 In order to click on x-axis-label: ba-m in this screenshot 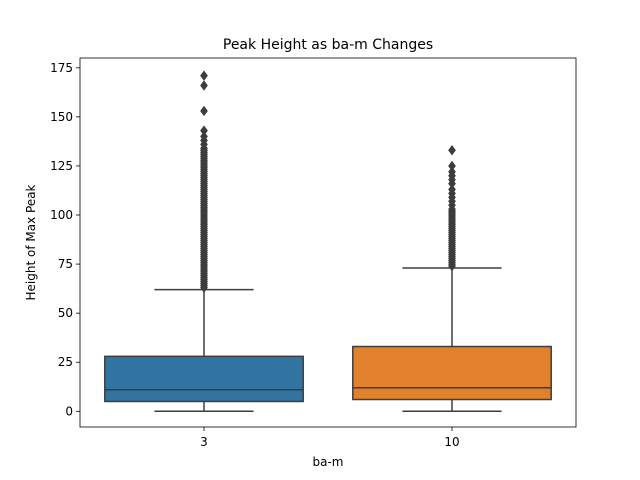, I will do `click(328, 462)`.